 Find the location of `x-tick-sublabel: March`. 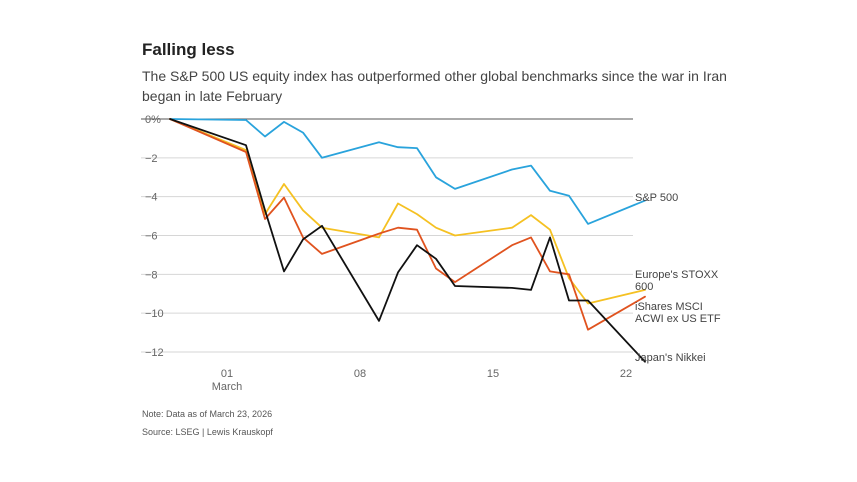

x-tick-sublabel: March is located at coordinates (227, 387).